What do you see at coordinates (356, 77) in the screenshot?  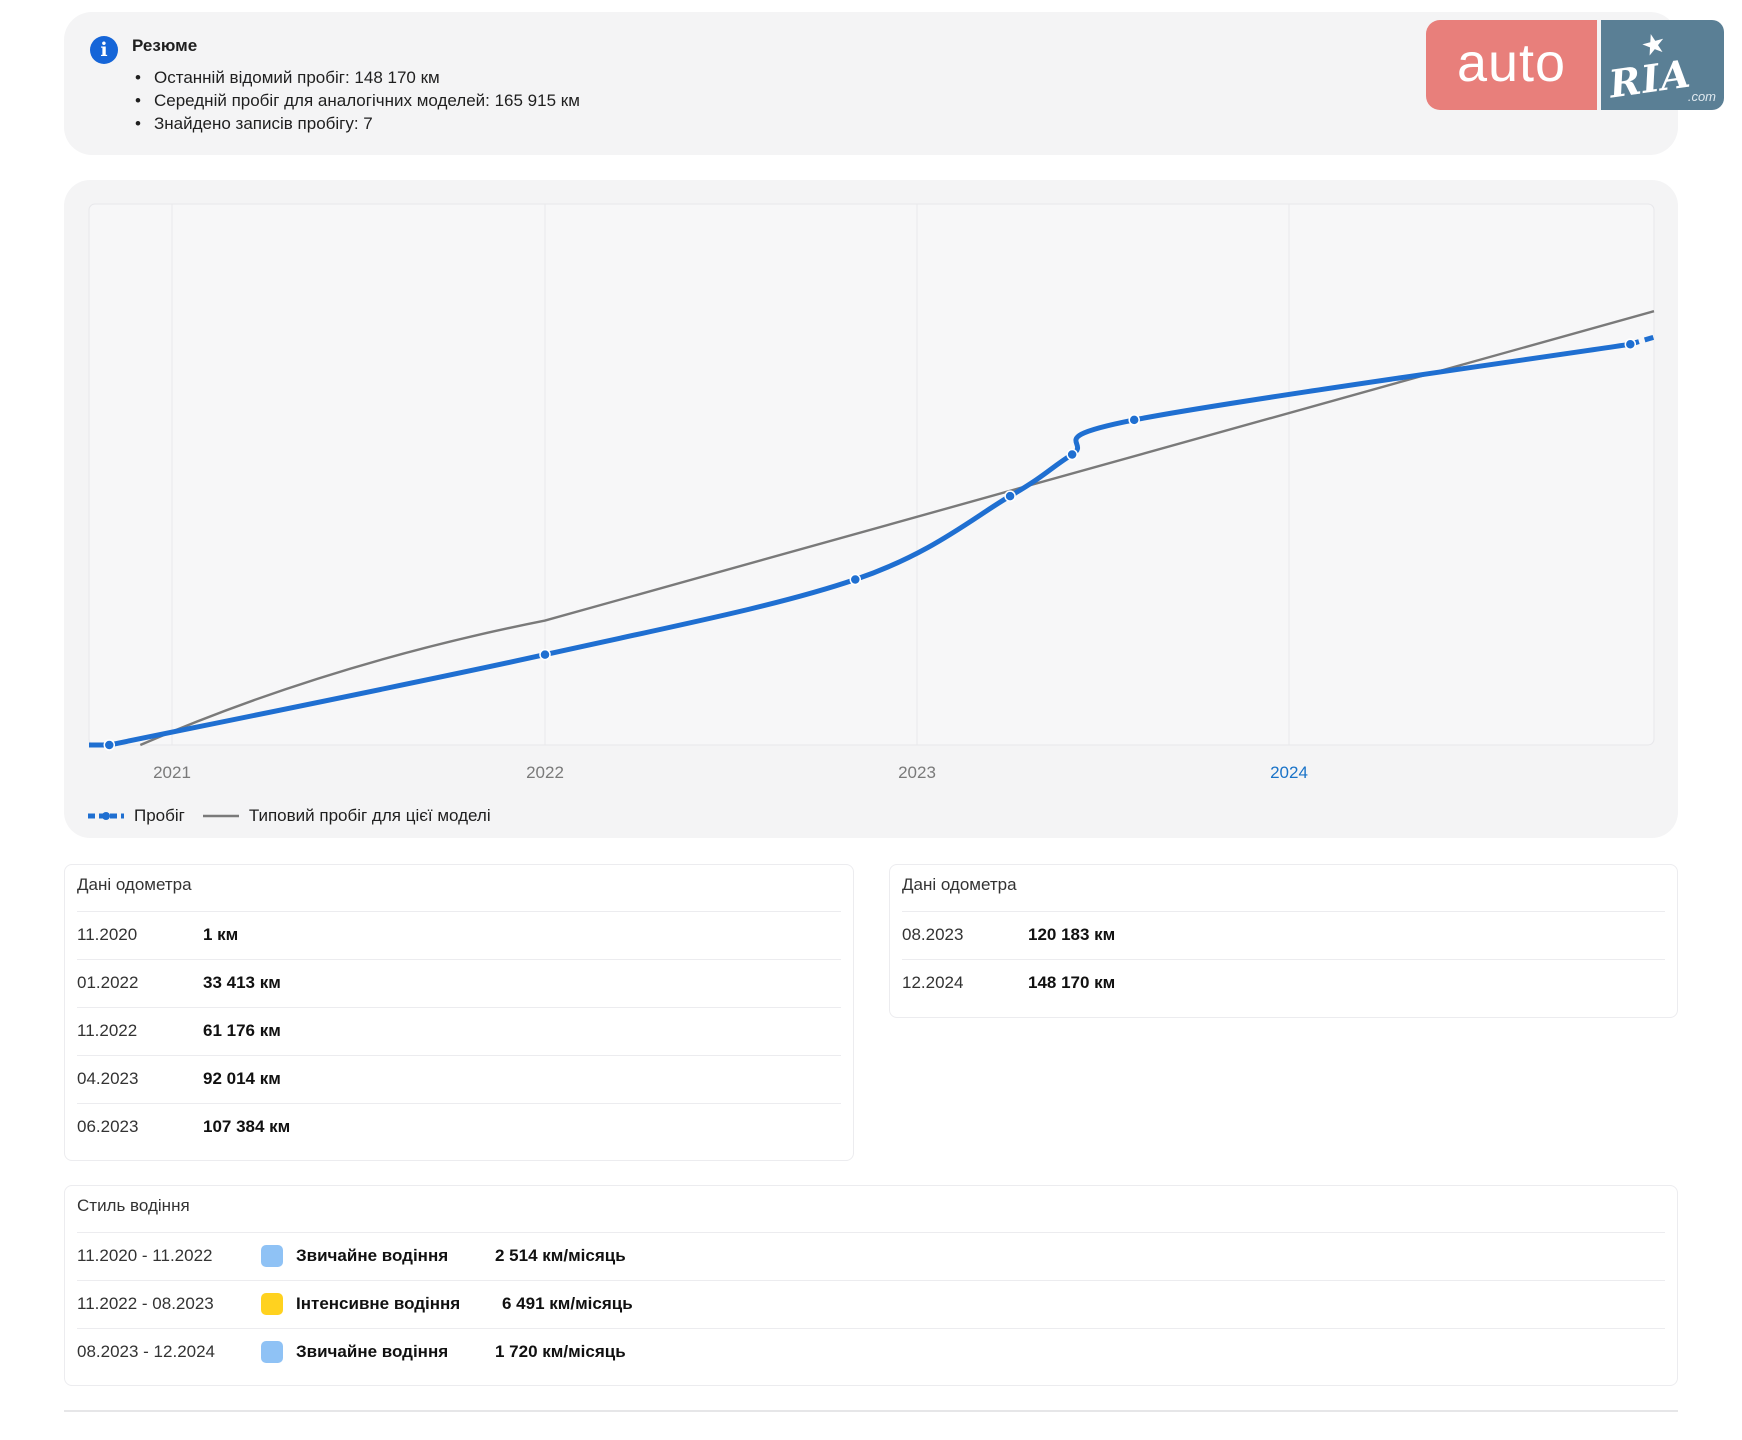 I see `summary-item-last-mileage: Останній відомий пробіг: 148 170 км` at bounding box center [356, 77].